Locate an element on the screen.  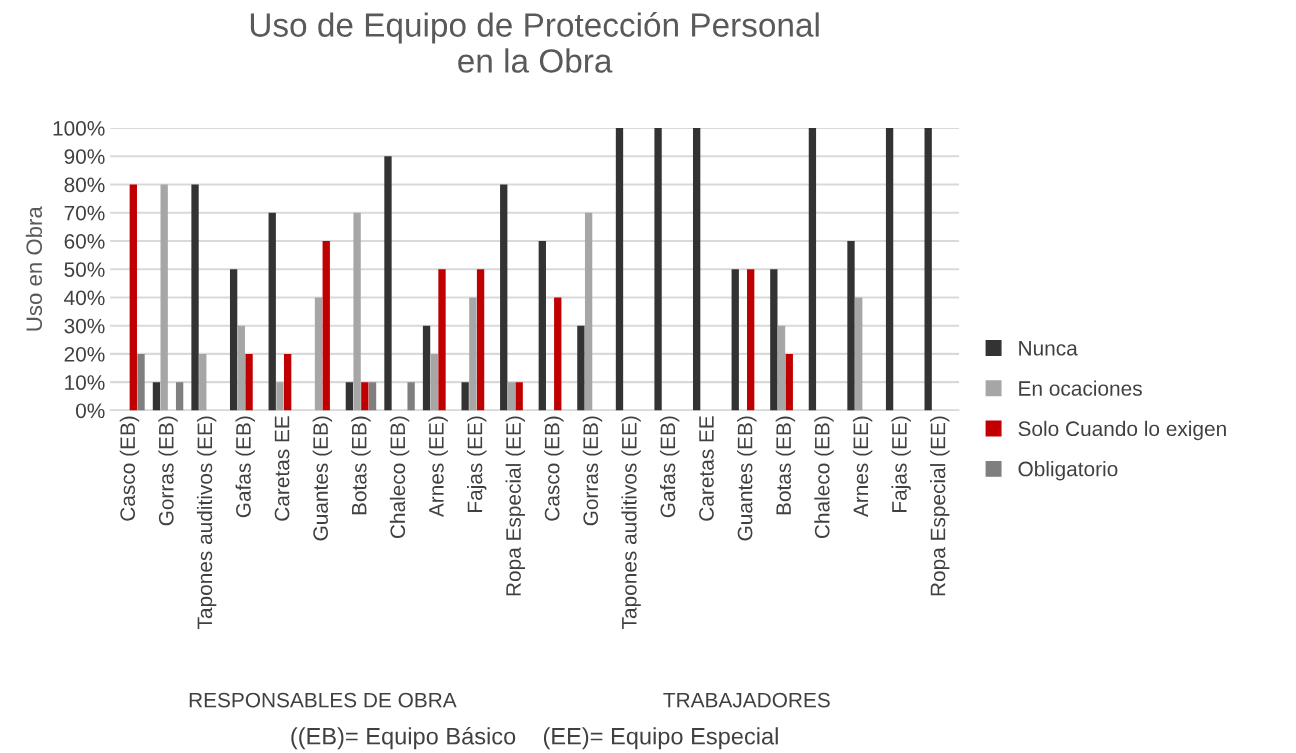
y-tick-label: 90% is located at coordinates (84, 156).